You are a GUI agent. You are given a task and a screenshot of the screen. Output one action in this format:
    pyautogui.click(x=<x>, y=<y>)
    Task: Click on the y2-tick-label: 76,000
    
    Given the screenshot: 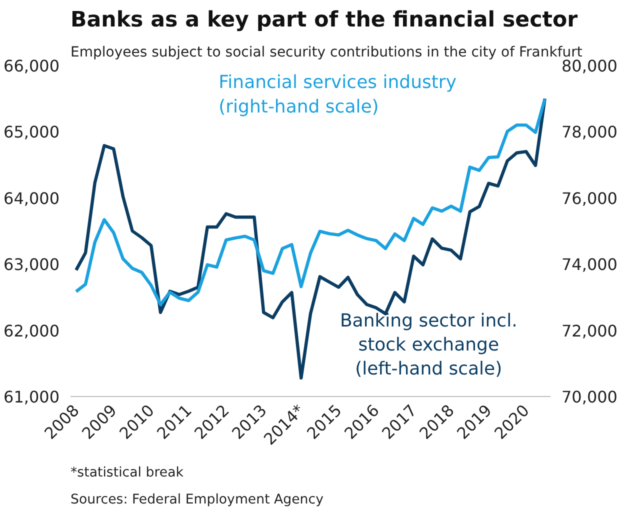 What is the action you would take?
    pyautogui.click(x=590, y=198)
    